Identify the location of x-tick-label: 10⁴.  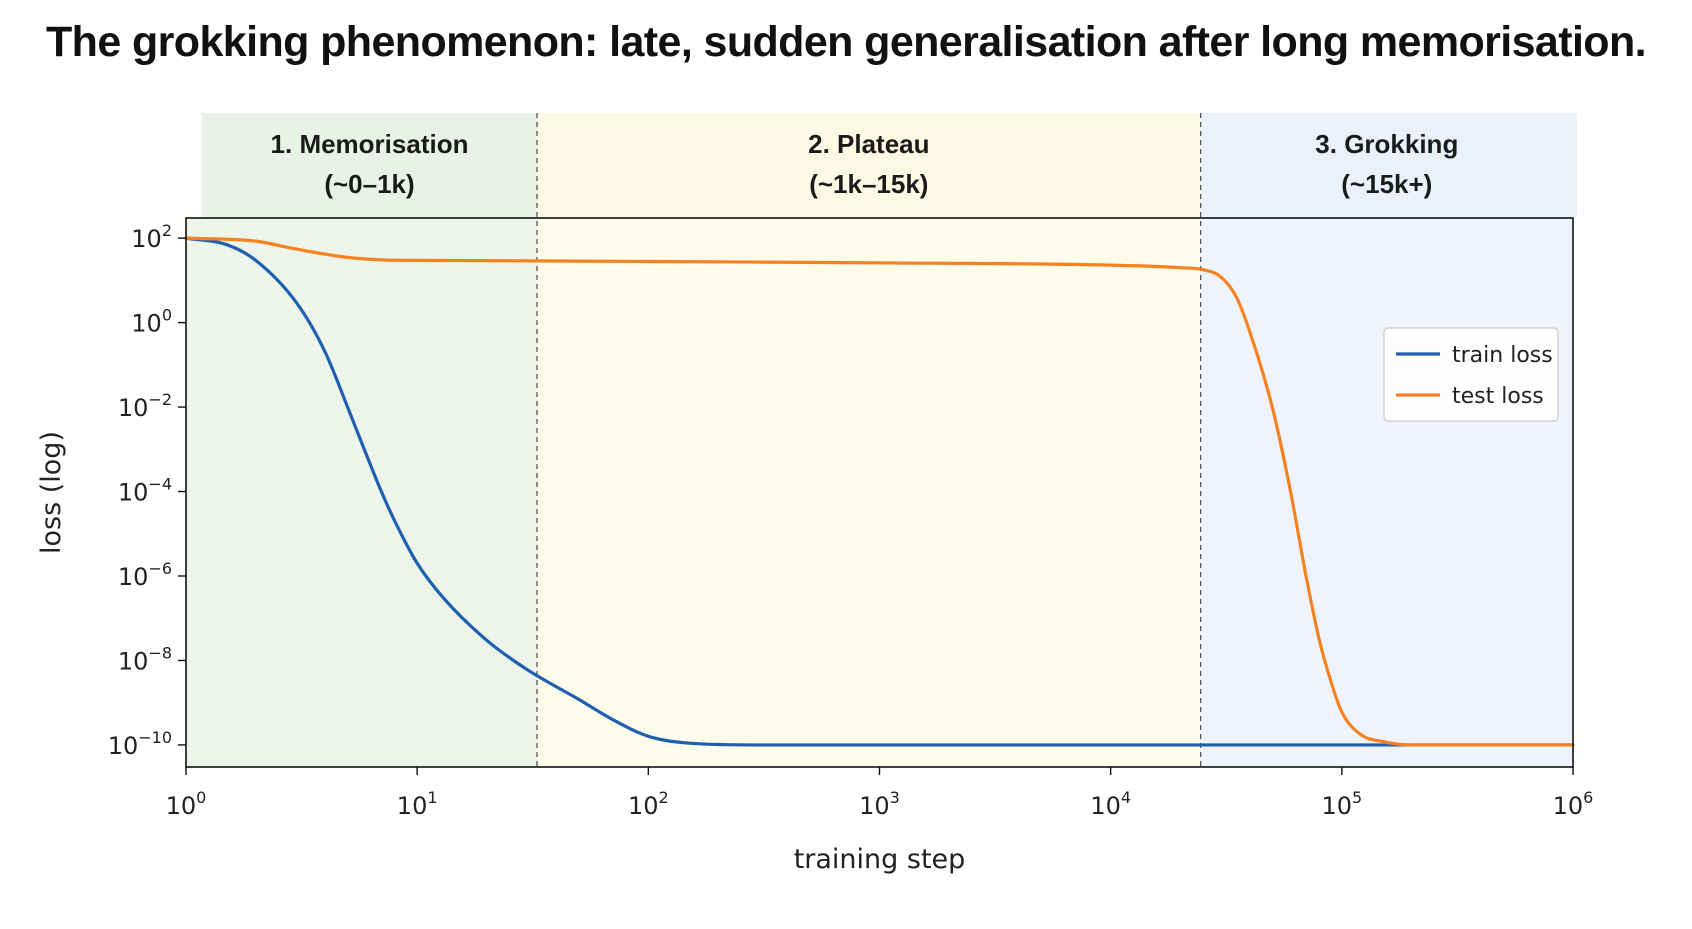
(1110, 804).